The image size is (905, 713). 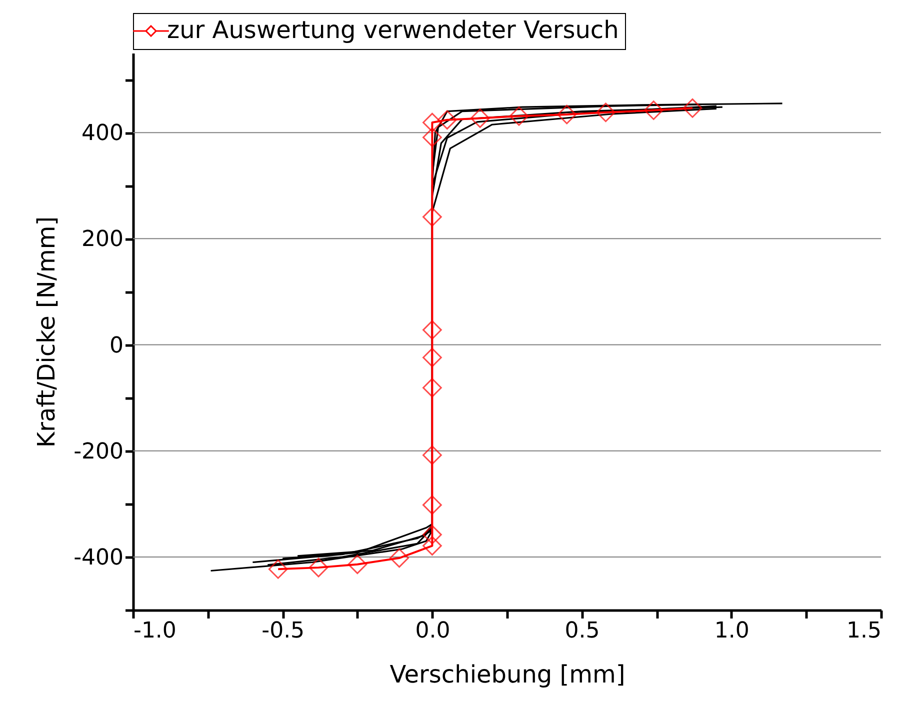 I want to click on x-tick-label: 1.0, so click(x=732, y=631).